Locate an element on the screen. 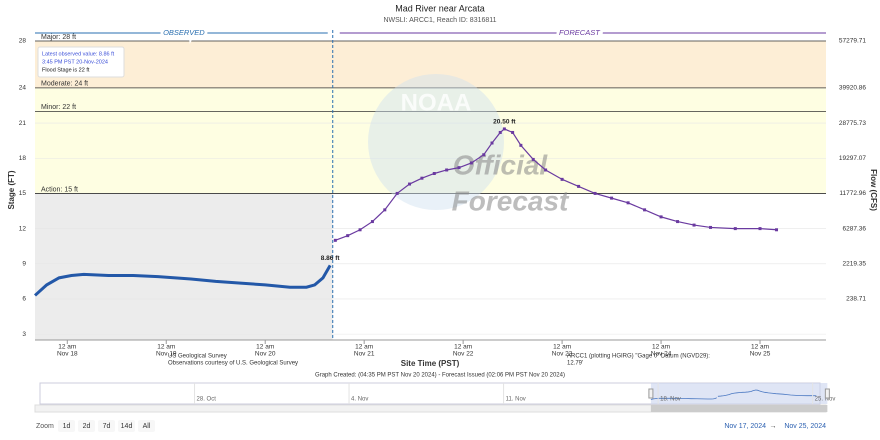 This screenshot has width=880, height=440. zoom-button-label: 2d is located at coordinates (87, 426).